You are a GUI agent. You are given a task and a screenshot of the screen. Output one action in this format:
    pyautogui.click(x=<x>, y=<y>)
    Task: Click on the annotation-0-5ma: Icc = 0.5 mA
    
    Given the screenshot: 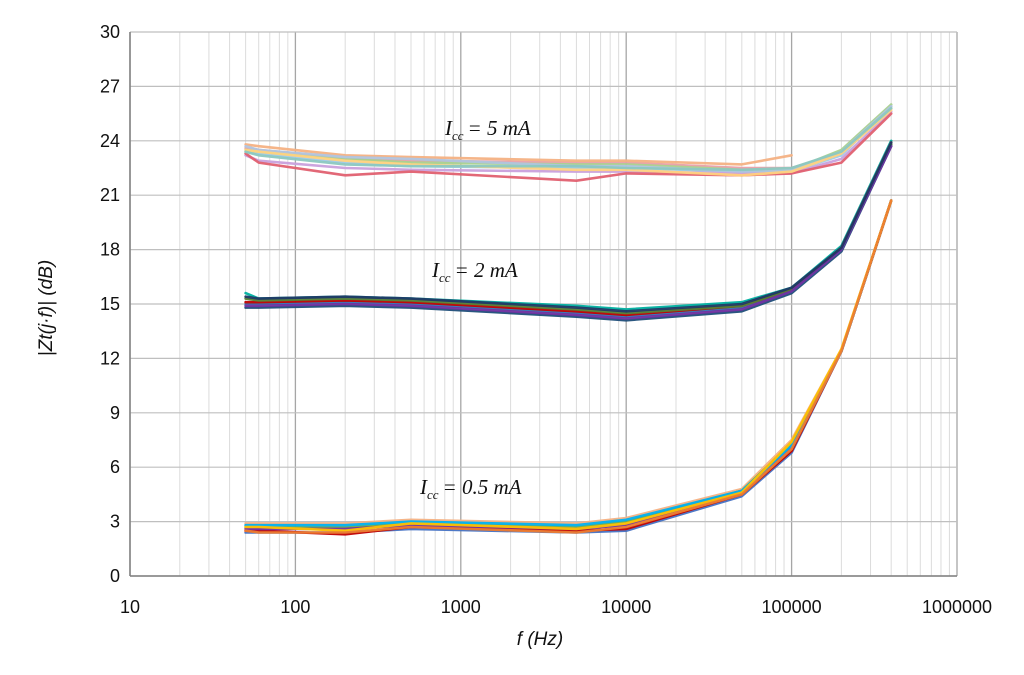 What is the action you would take?
    pyautogui.click(x=470, y=488)
    